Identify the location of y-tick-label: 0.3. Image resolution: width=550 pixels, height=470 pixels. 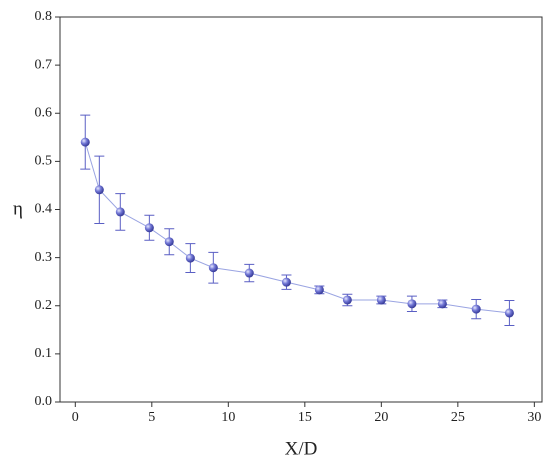
(44, 257).